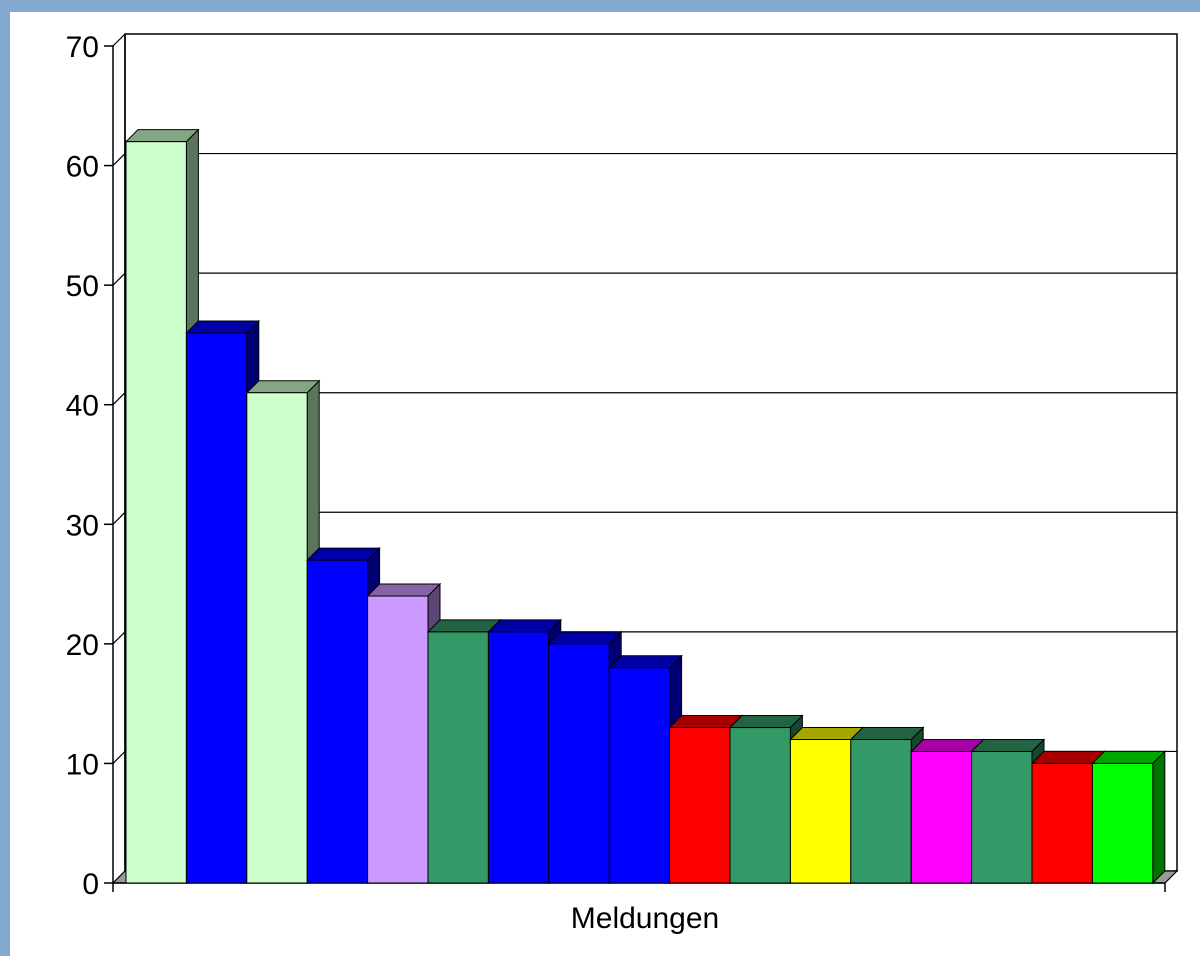  I want to click on y-tick-label: 40, so click(82, 406).